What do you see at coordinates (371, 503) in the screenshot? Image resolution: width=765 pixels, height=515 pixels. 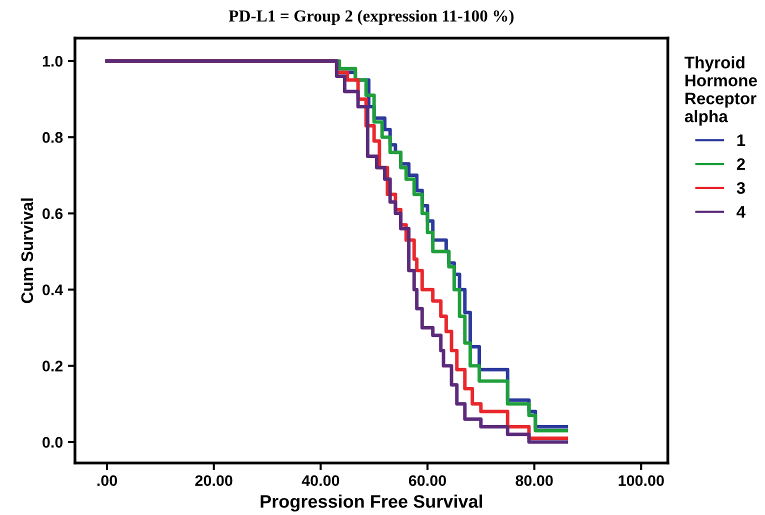 I see `x-axis-title: Progression Free Survival` at bounding box center [371, 503].